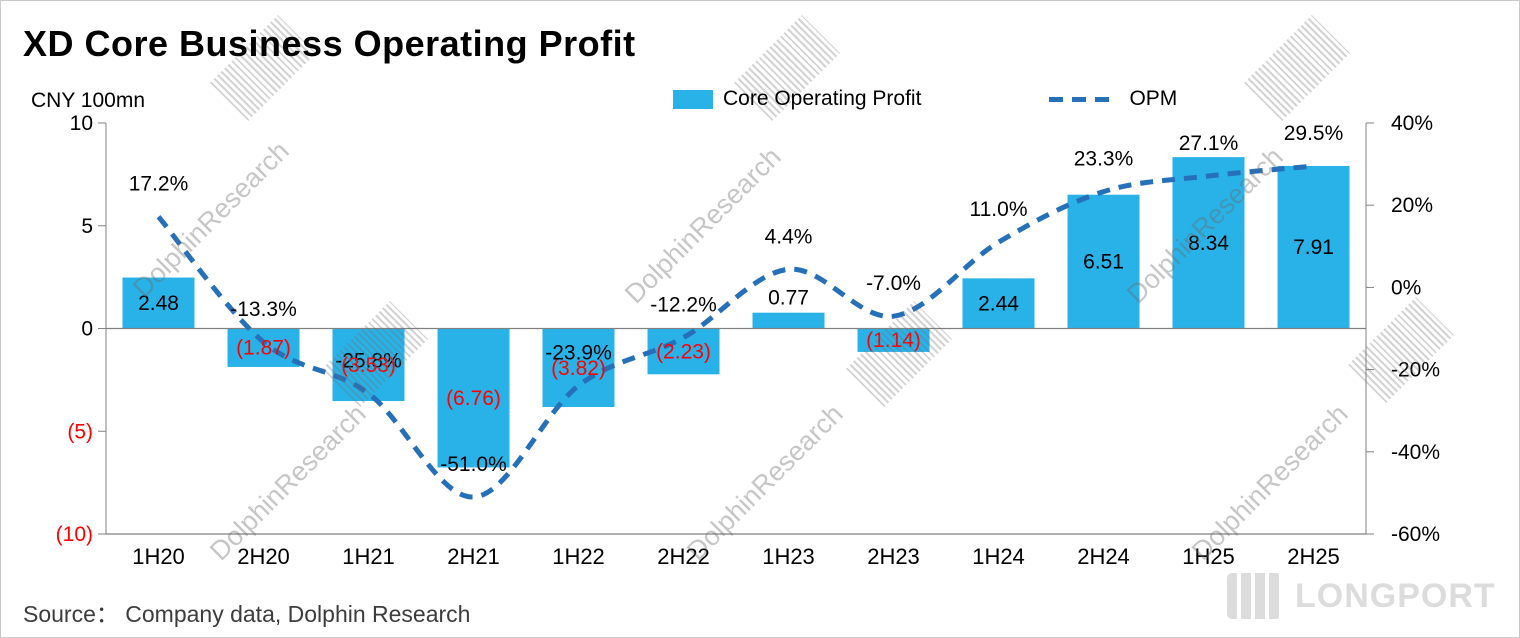  I want to click on x-axis-label: 2H21, so click(473, 556).